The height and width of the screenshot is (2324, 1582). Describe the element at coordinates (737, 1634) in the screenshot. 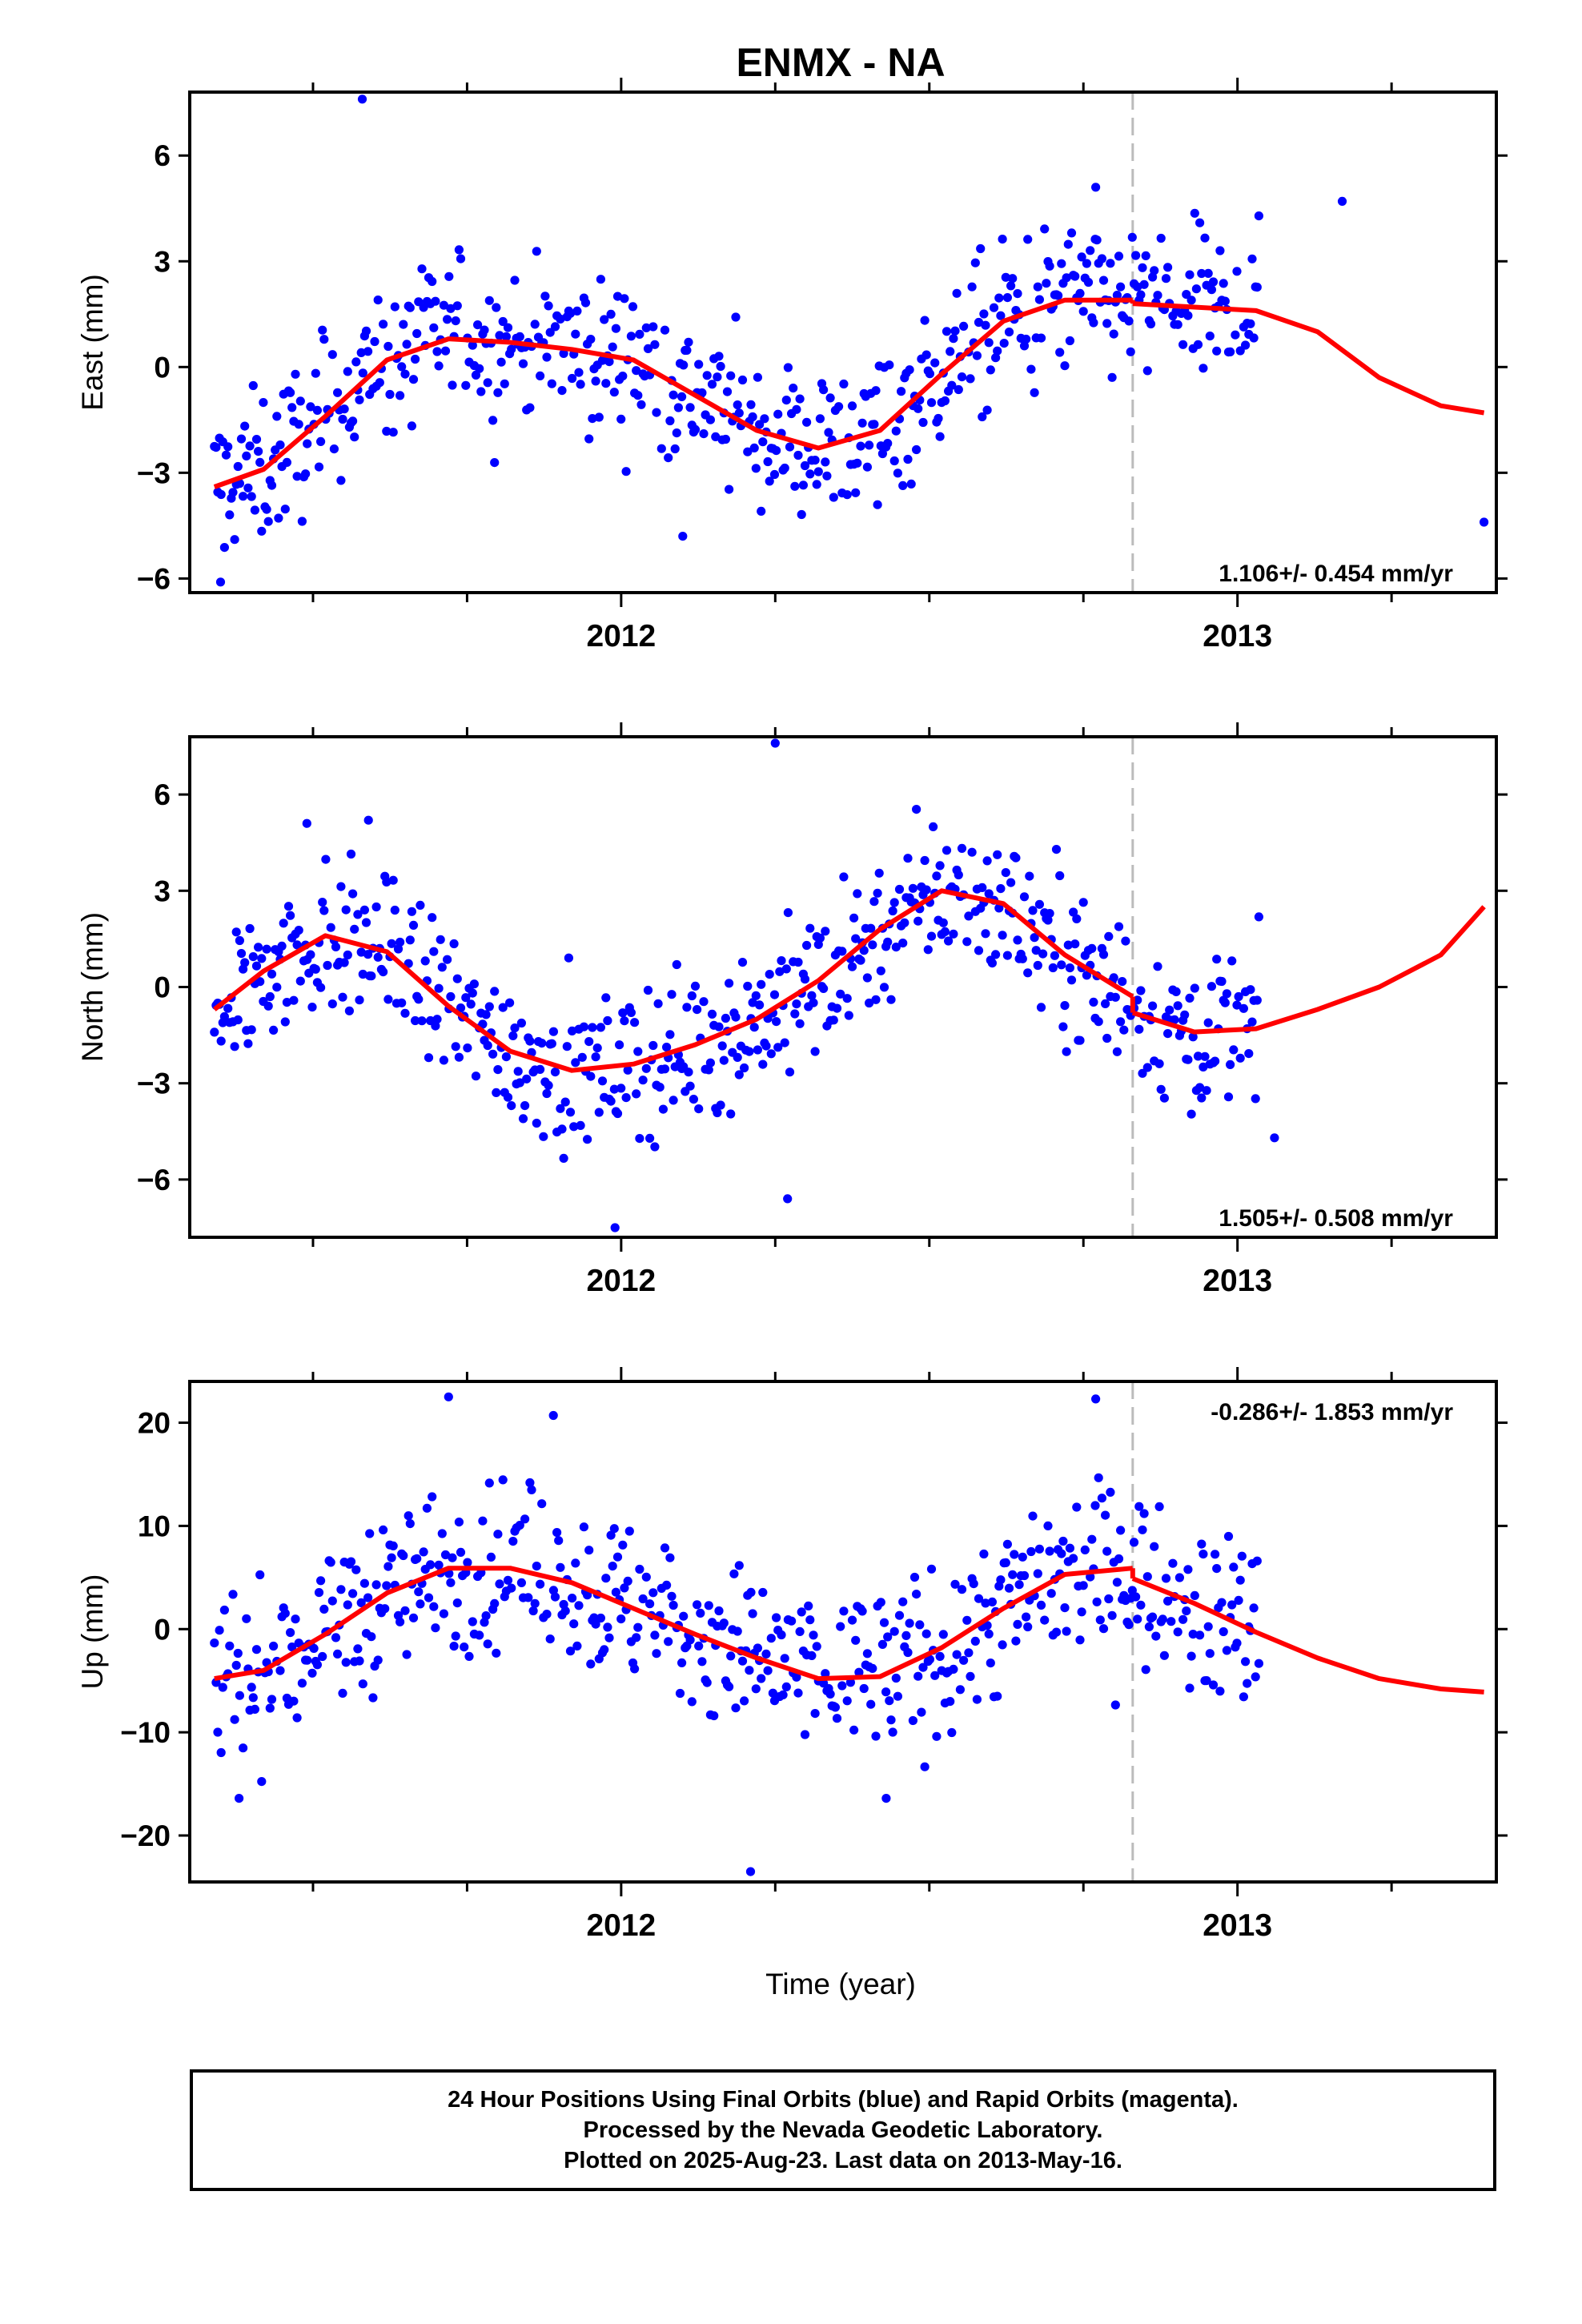

I see `data-points` at that location.